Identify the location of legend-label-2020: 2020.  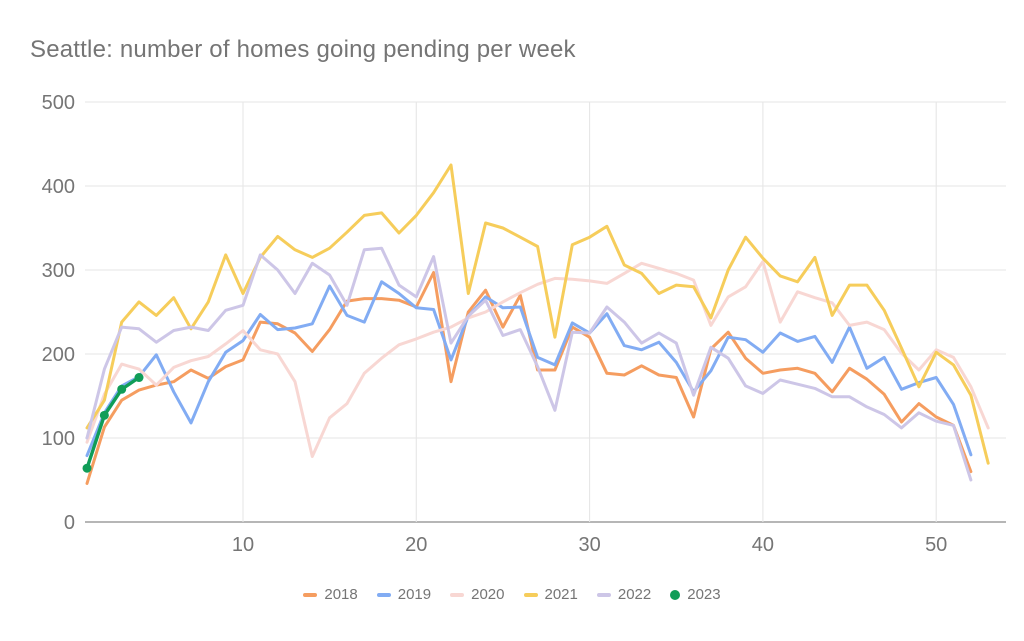
(488, 594).